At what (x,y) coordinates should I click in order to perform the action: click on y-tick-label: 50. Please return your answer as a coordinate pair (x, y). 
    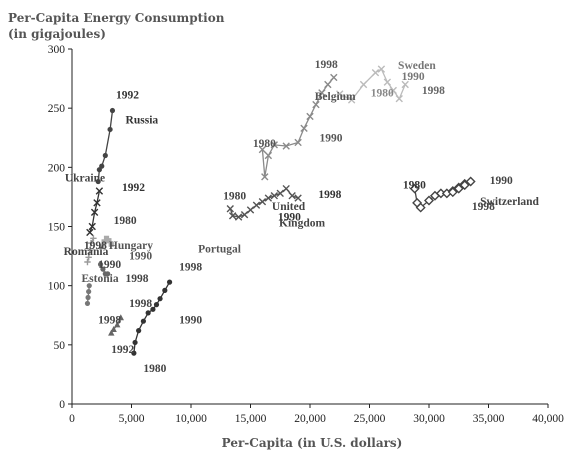
    Looking at the image, I should click on (60, 346).